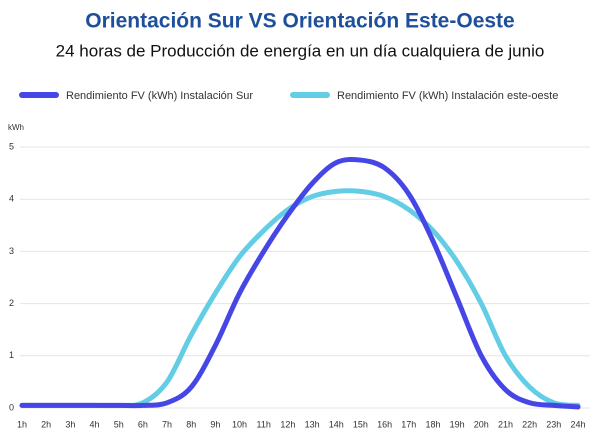  I want to click on x-tick-label: 18h, so click(432, 424).